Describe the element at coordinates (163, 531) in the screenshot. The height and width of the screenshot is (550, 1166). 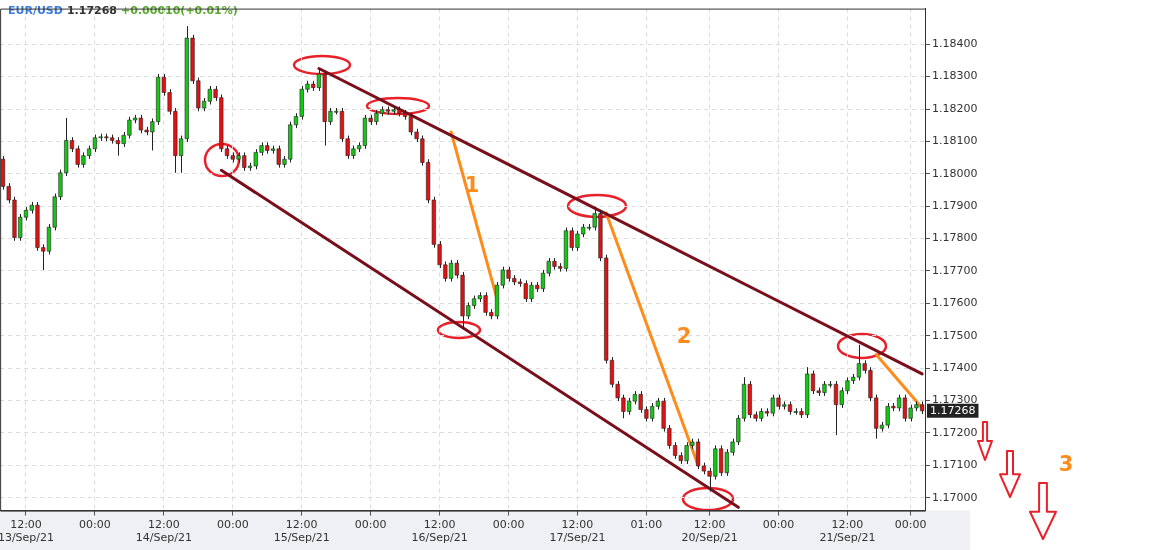
I see `x-tick-label: 12:00 14/Sep/21` at that location.